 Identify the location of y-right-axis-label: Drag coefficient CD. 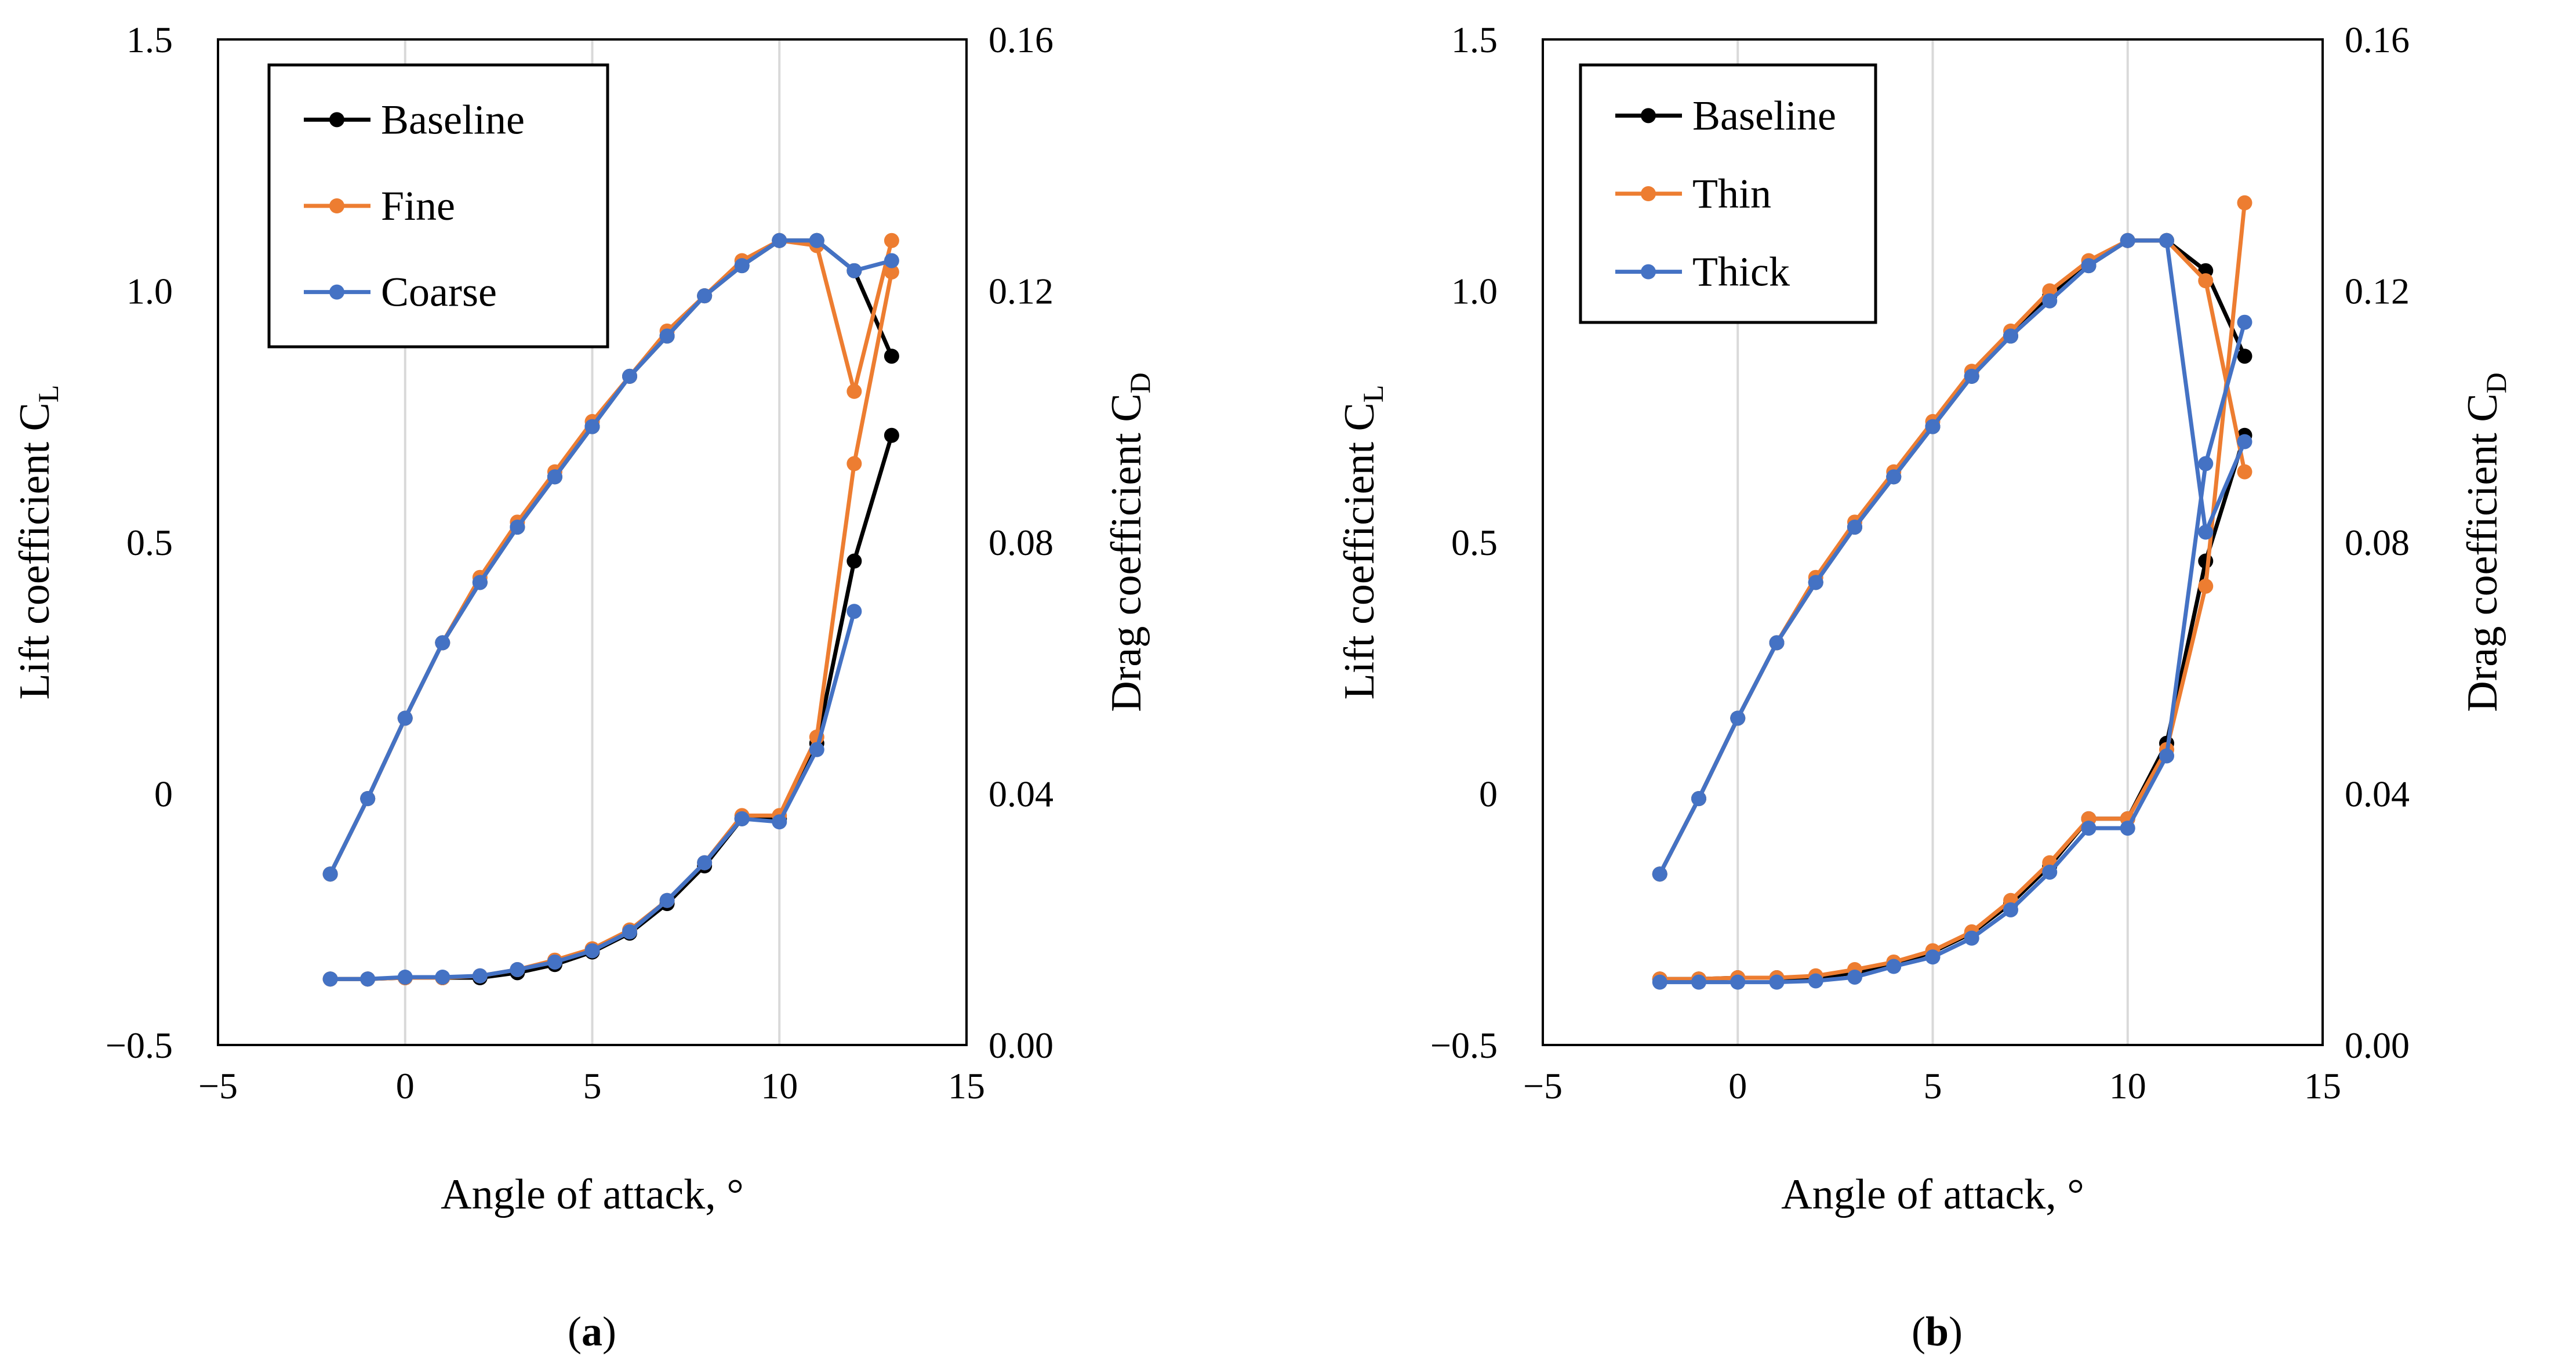
(2485, 542).